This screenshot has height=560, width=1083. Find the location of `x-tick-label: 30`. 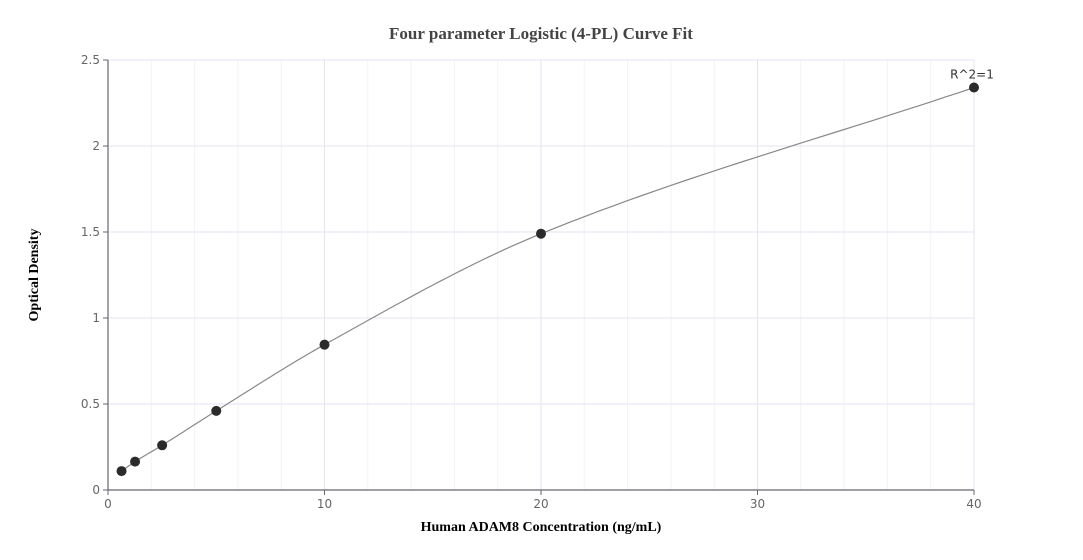

x-tick-label: 30 is located at coordinates (757, 504).